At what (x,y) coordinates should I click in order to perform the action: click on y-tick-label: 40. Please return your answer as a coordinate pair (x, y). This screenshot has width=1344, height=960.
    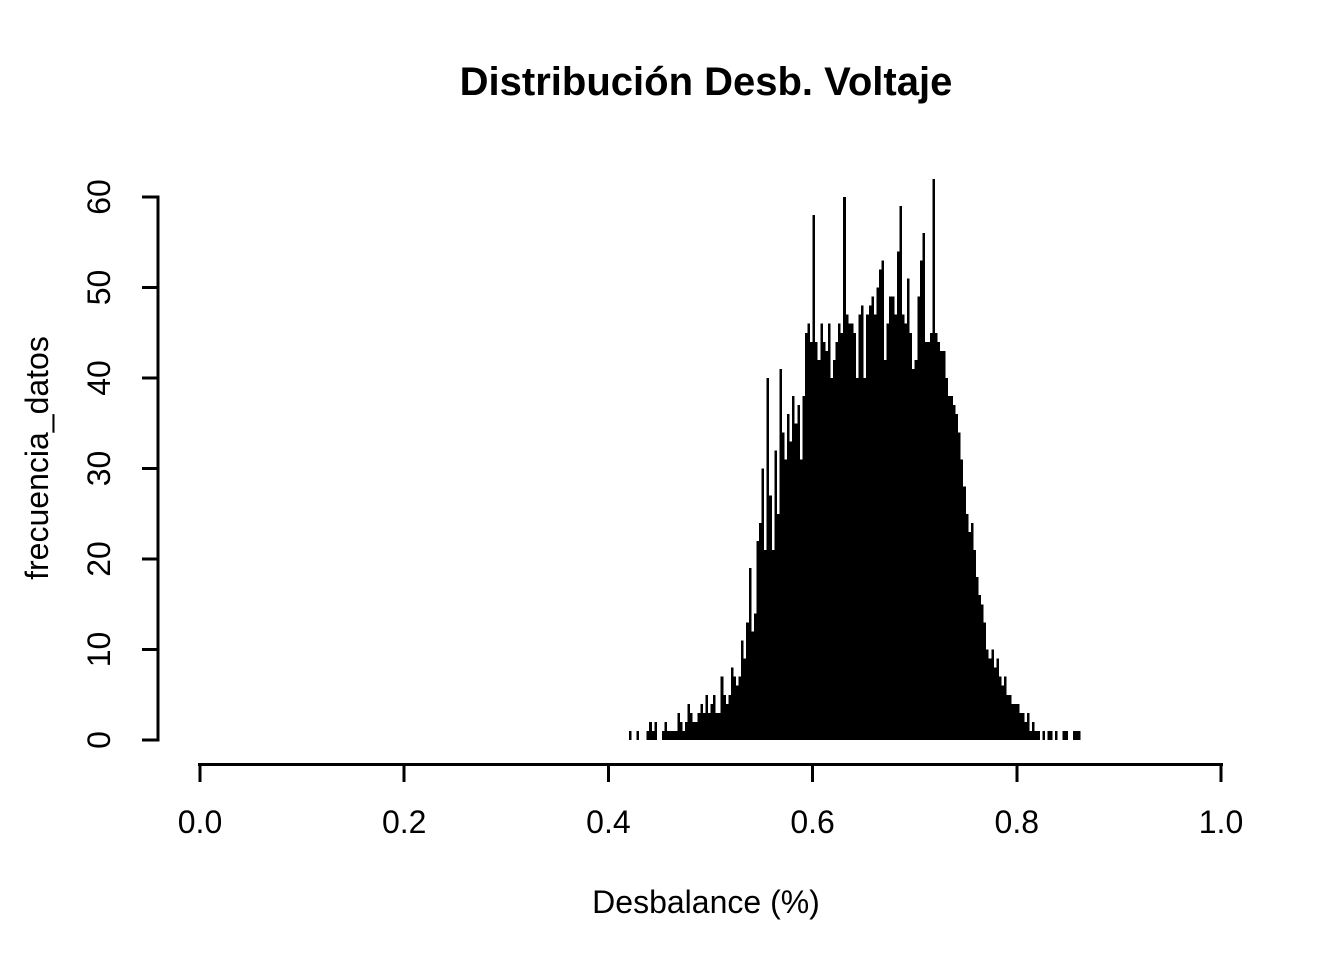
    Looking at the image, I should click on (99, 378).